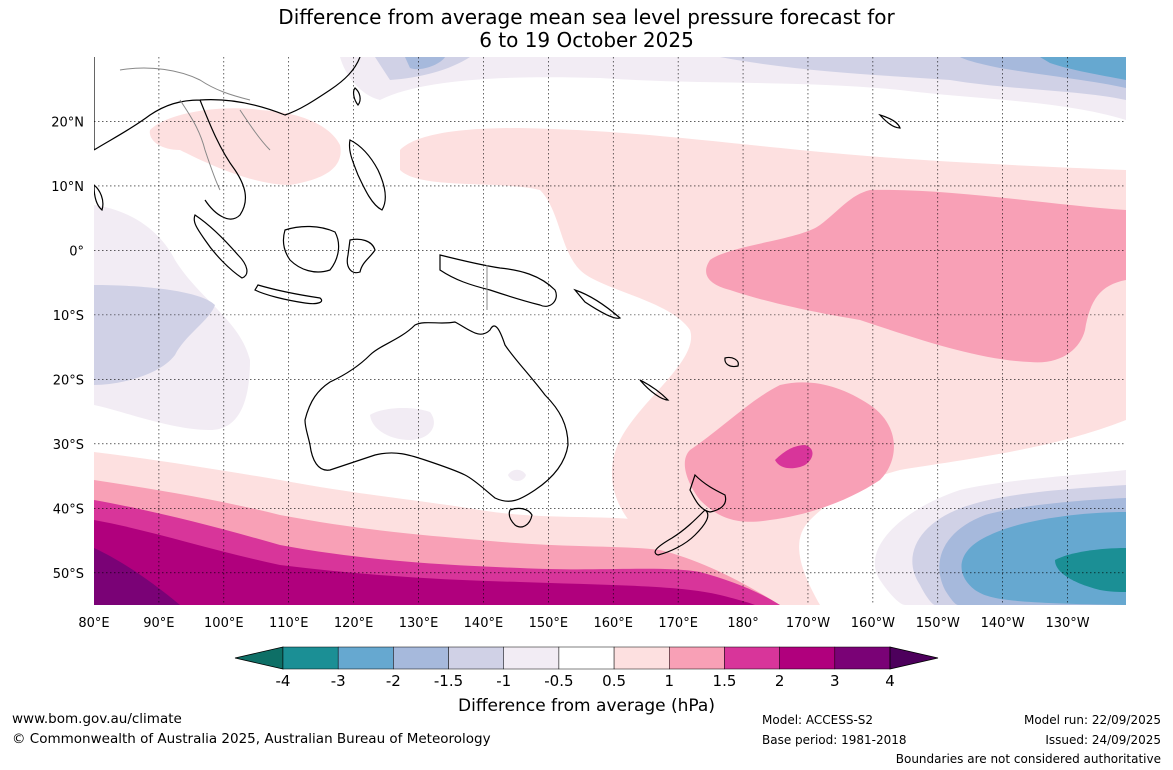 The width and height of the screenshot is (1173, 770). Describe the element at coordinates (227, 138) in the screenshot. I see `asia-mainland-coast` at that location.